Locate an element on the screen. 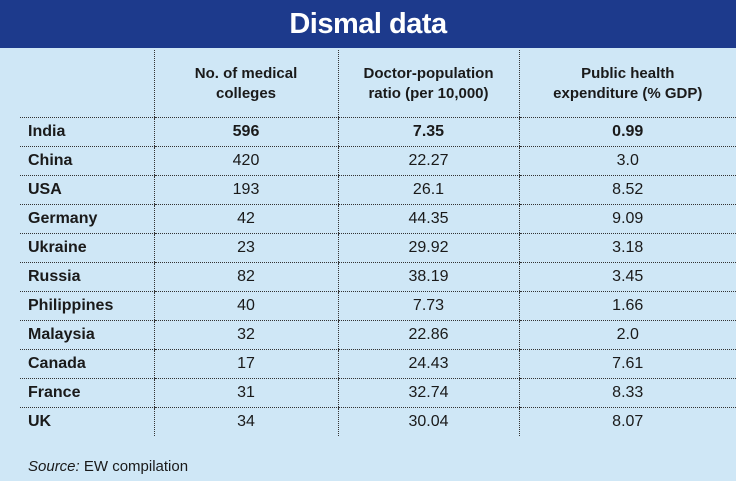 The width and height of the screenshot is (736, 481). medical-colleges-cell: 420 is located at coordinates (245, 161).